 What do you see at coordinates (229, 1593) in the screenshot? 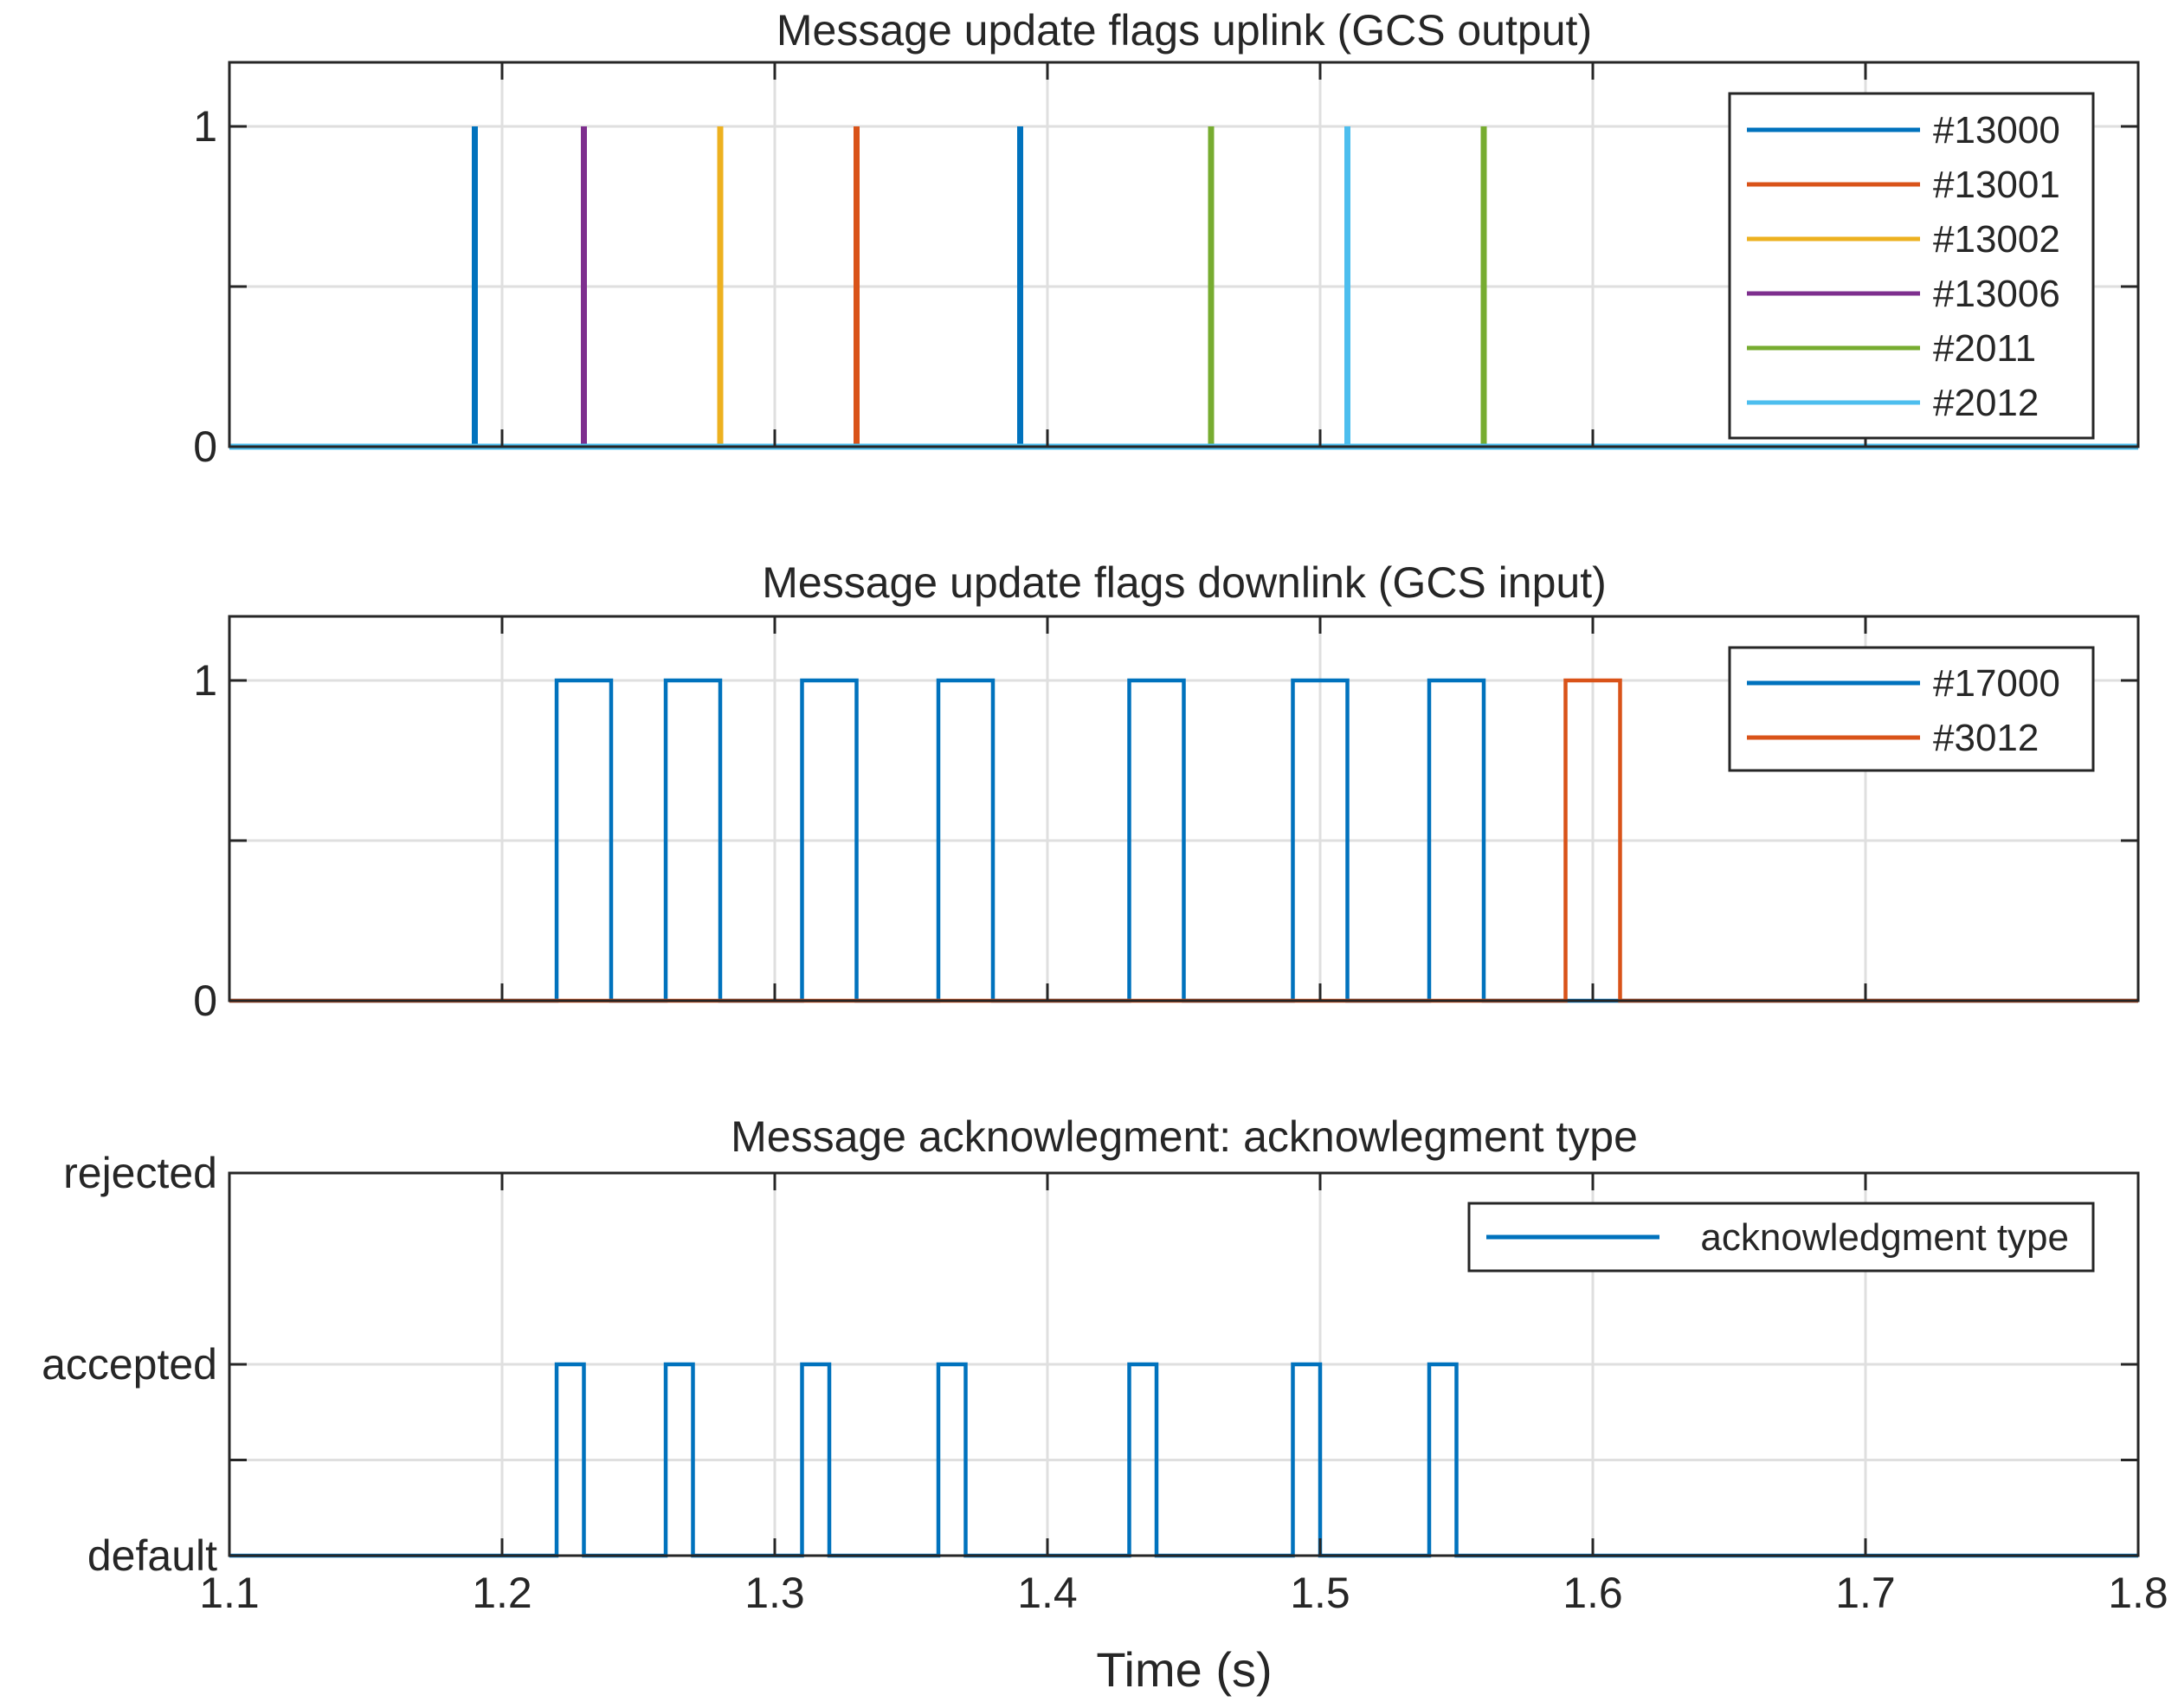
I see `x-tick-label: 1.1` at bounding box center [229, 1593].